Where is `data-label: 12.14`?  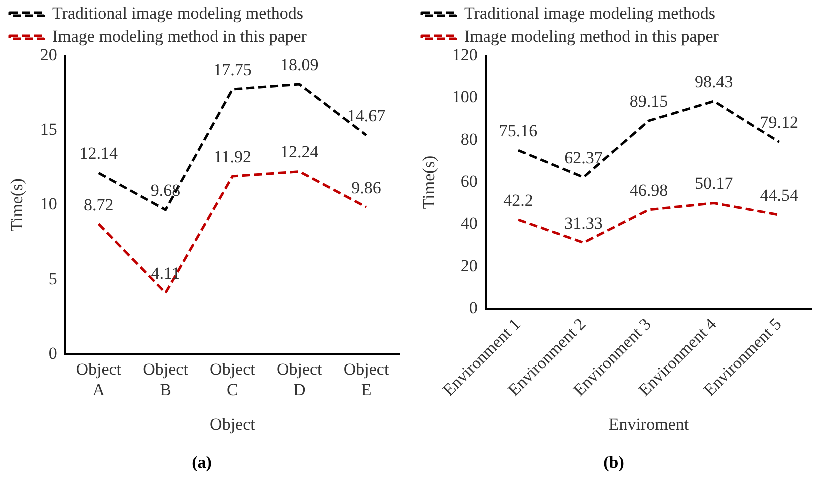 data-label: 12.14 is located at coordinates (99, 154).